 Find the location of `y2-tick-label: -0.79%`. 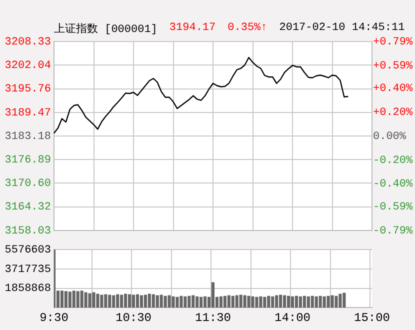

y2-tick-label: -0.79% is located at coordinates (393, 231).